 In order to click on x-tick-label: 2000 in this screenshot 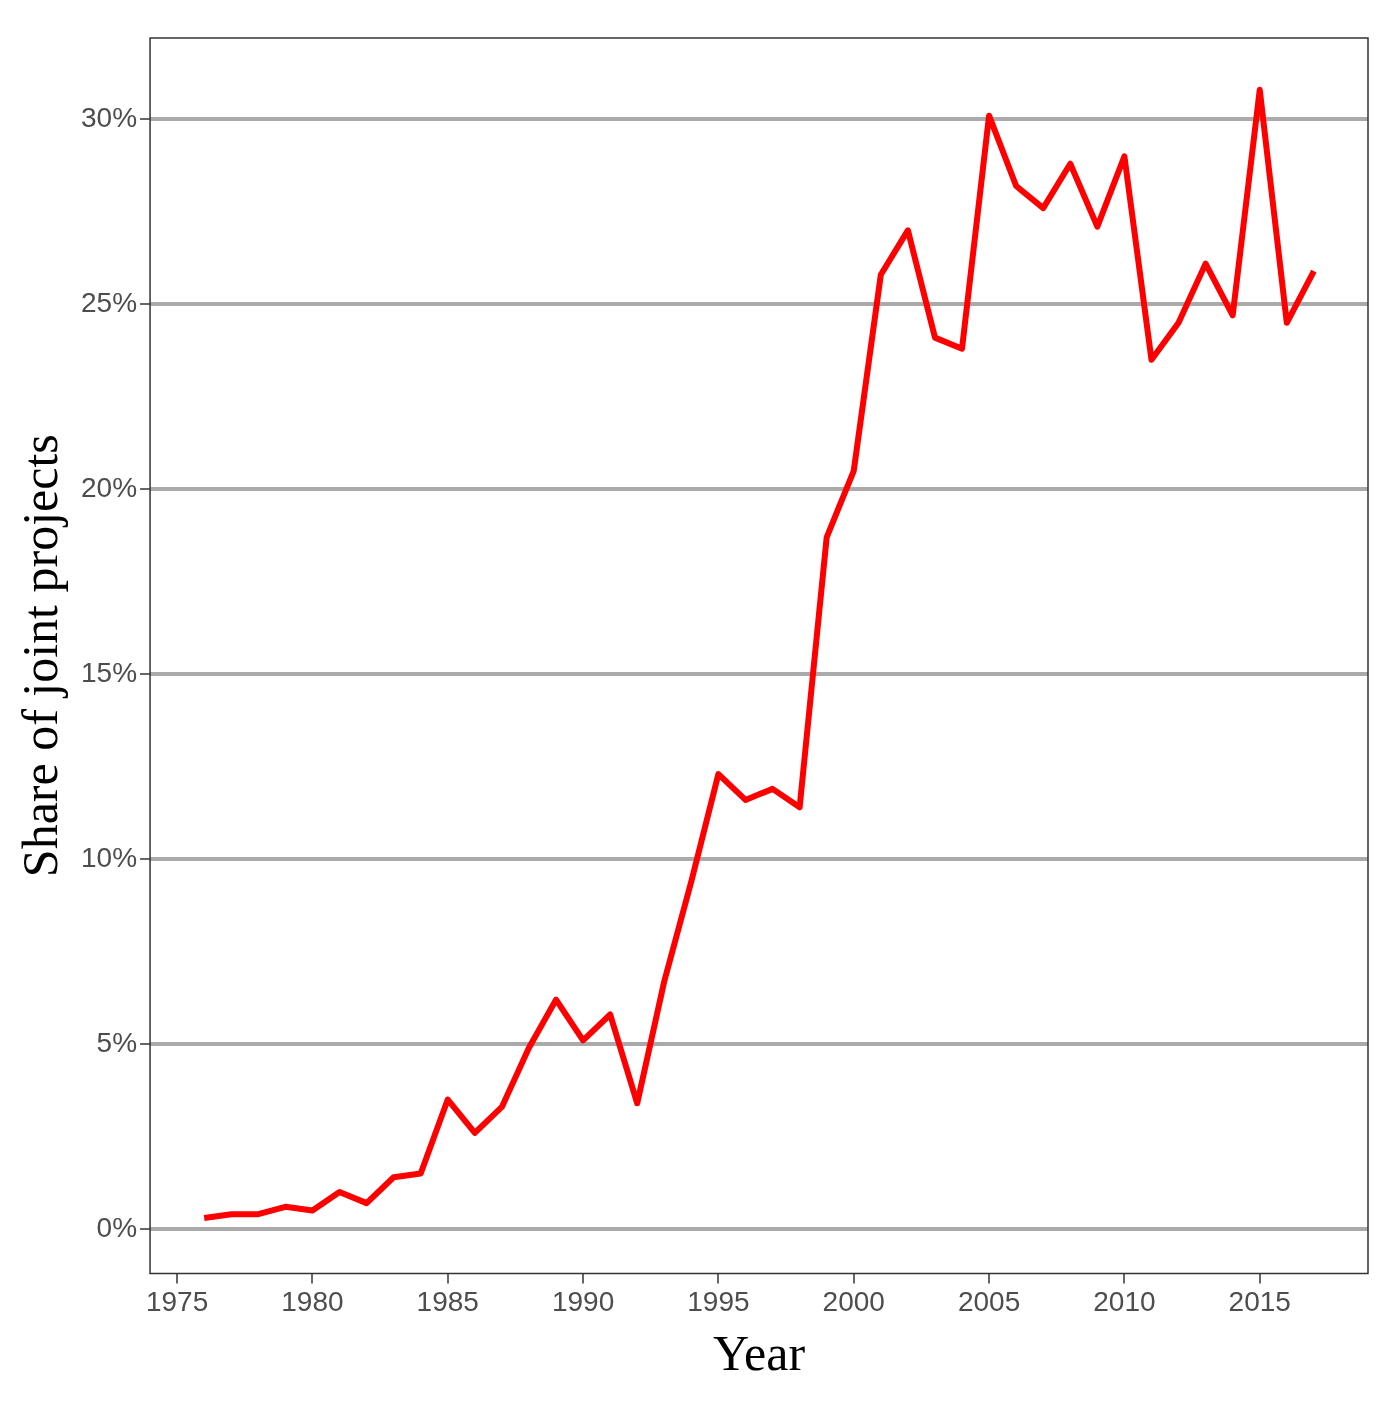, I will do `click(853, 1301)`.